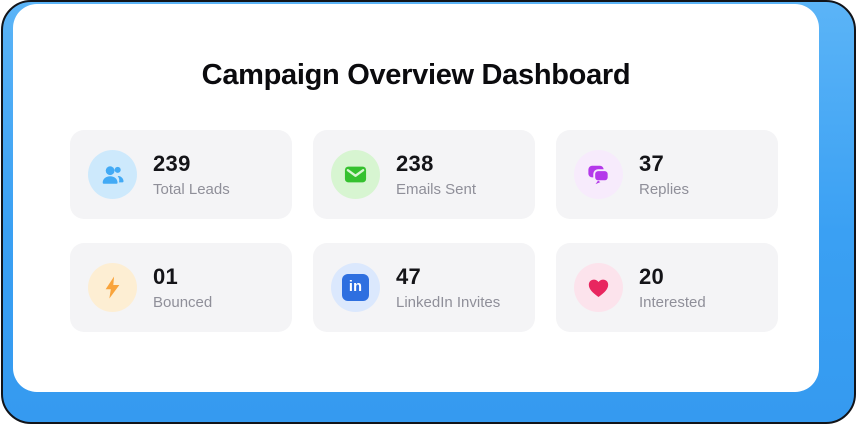  What do you see at coordinates (191, 175) in the screenshot?
I see `stat-text: 239 Total Leads` at bounding box center [191, 175].